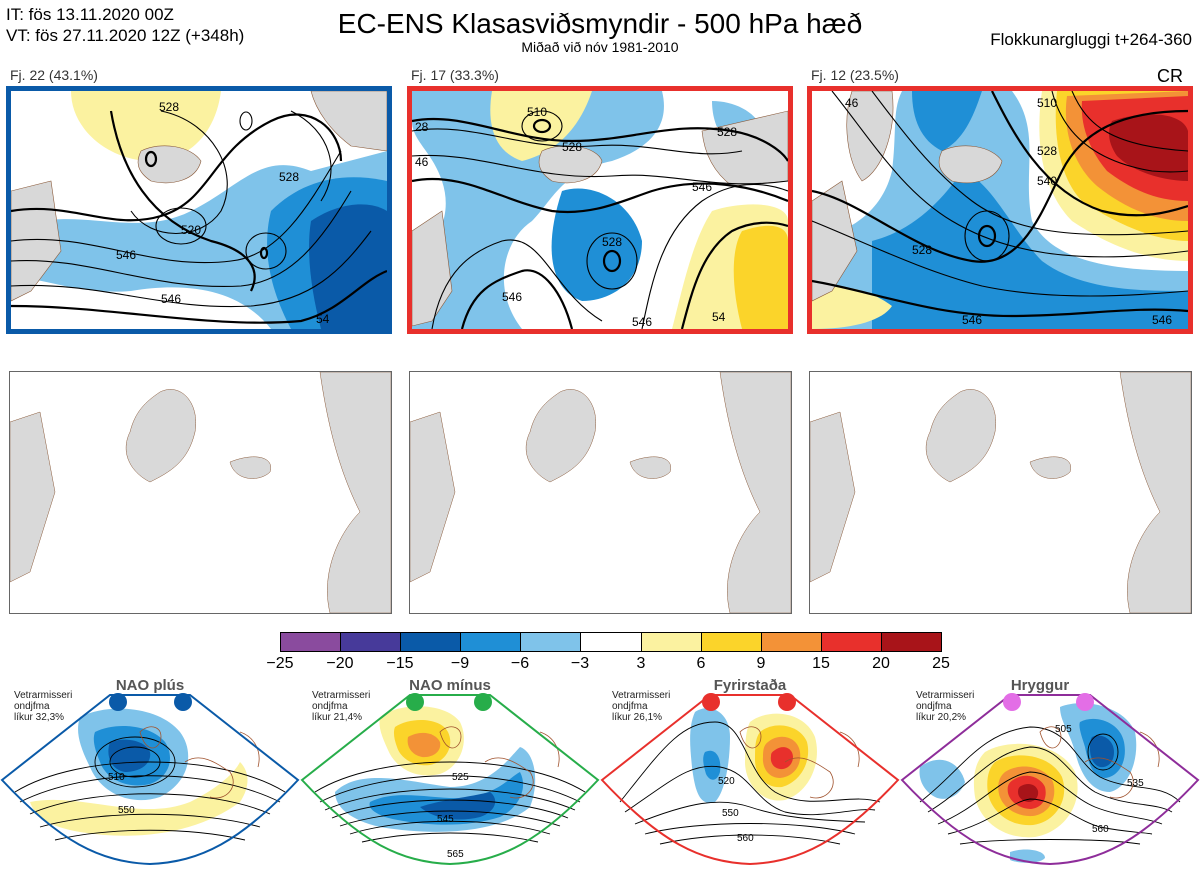  Describe the element at coordinates (340, 663) in the screenshot. I see `colorbar-tick: −20` at that location.